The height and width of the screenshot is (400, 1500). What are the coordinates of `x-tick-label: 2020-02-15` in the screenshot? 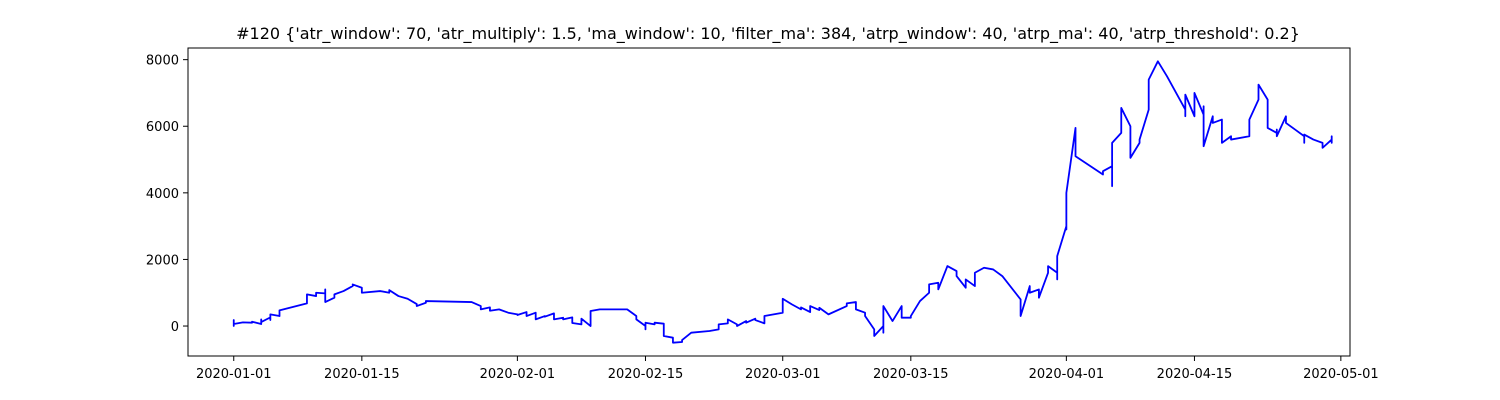 It's located at (646, 374).